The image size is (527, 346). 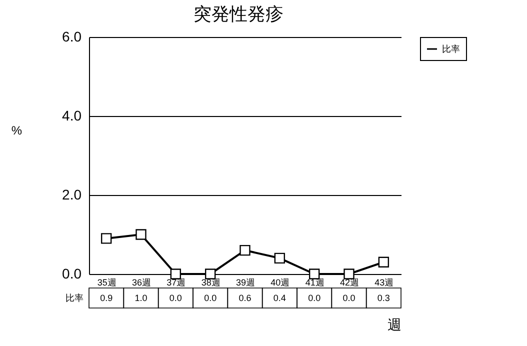 I want to click on text: 比率, so click(x=75, y=298).